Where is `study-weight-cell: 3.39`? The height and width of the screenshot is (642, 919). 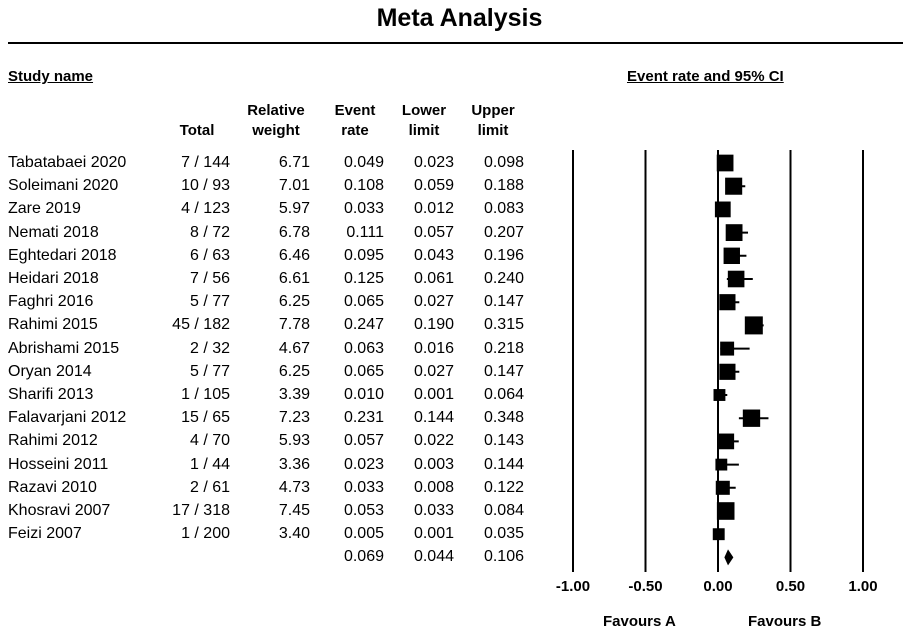 study-weight-cell: 3.39 is located at coordinates (294, 394).